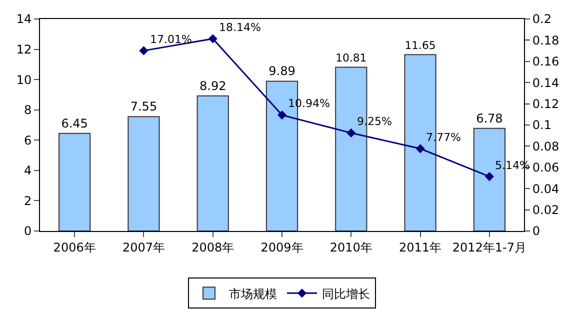  I want to click on y-tick-label: 2, so click(28, 201).